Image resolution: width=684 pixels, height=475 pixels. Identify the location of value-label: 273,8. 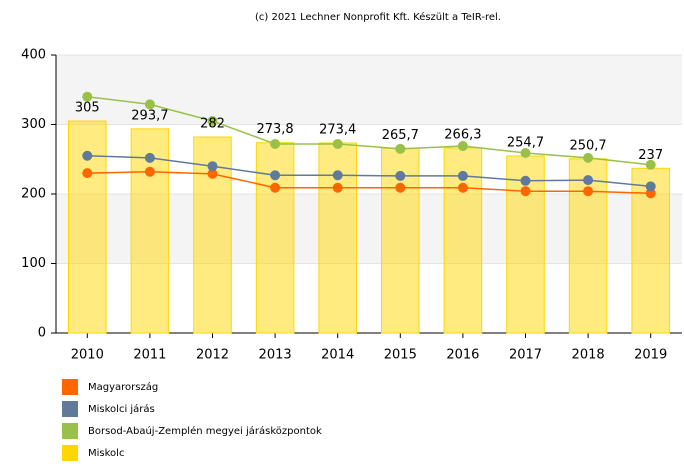
(274, 129).